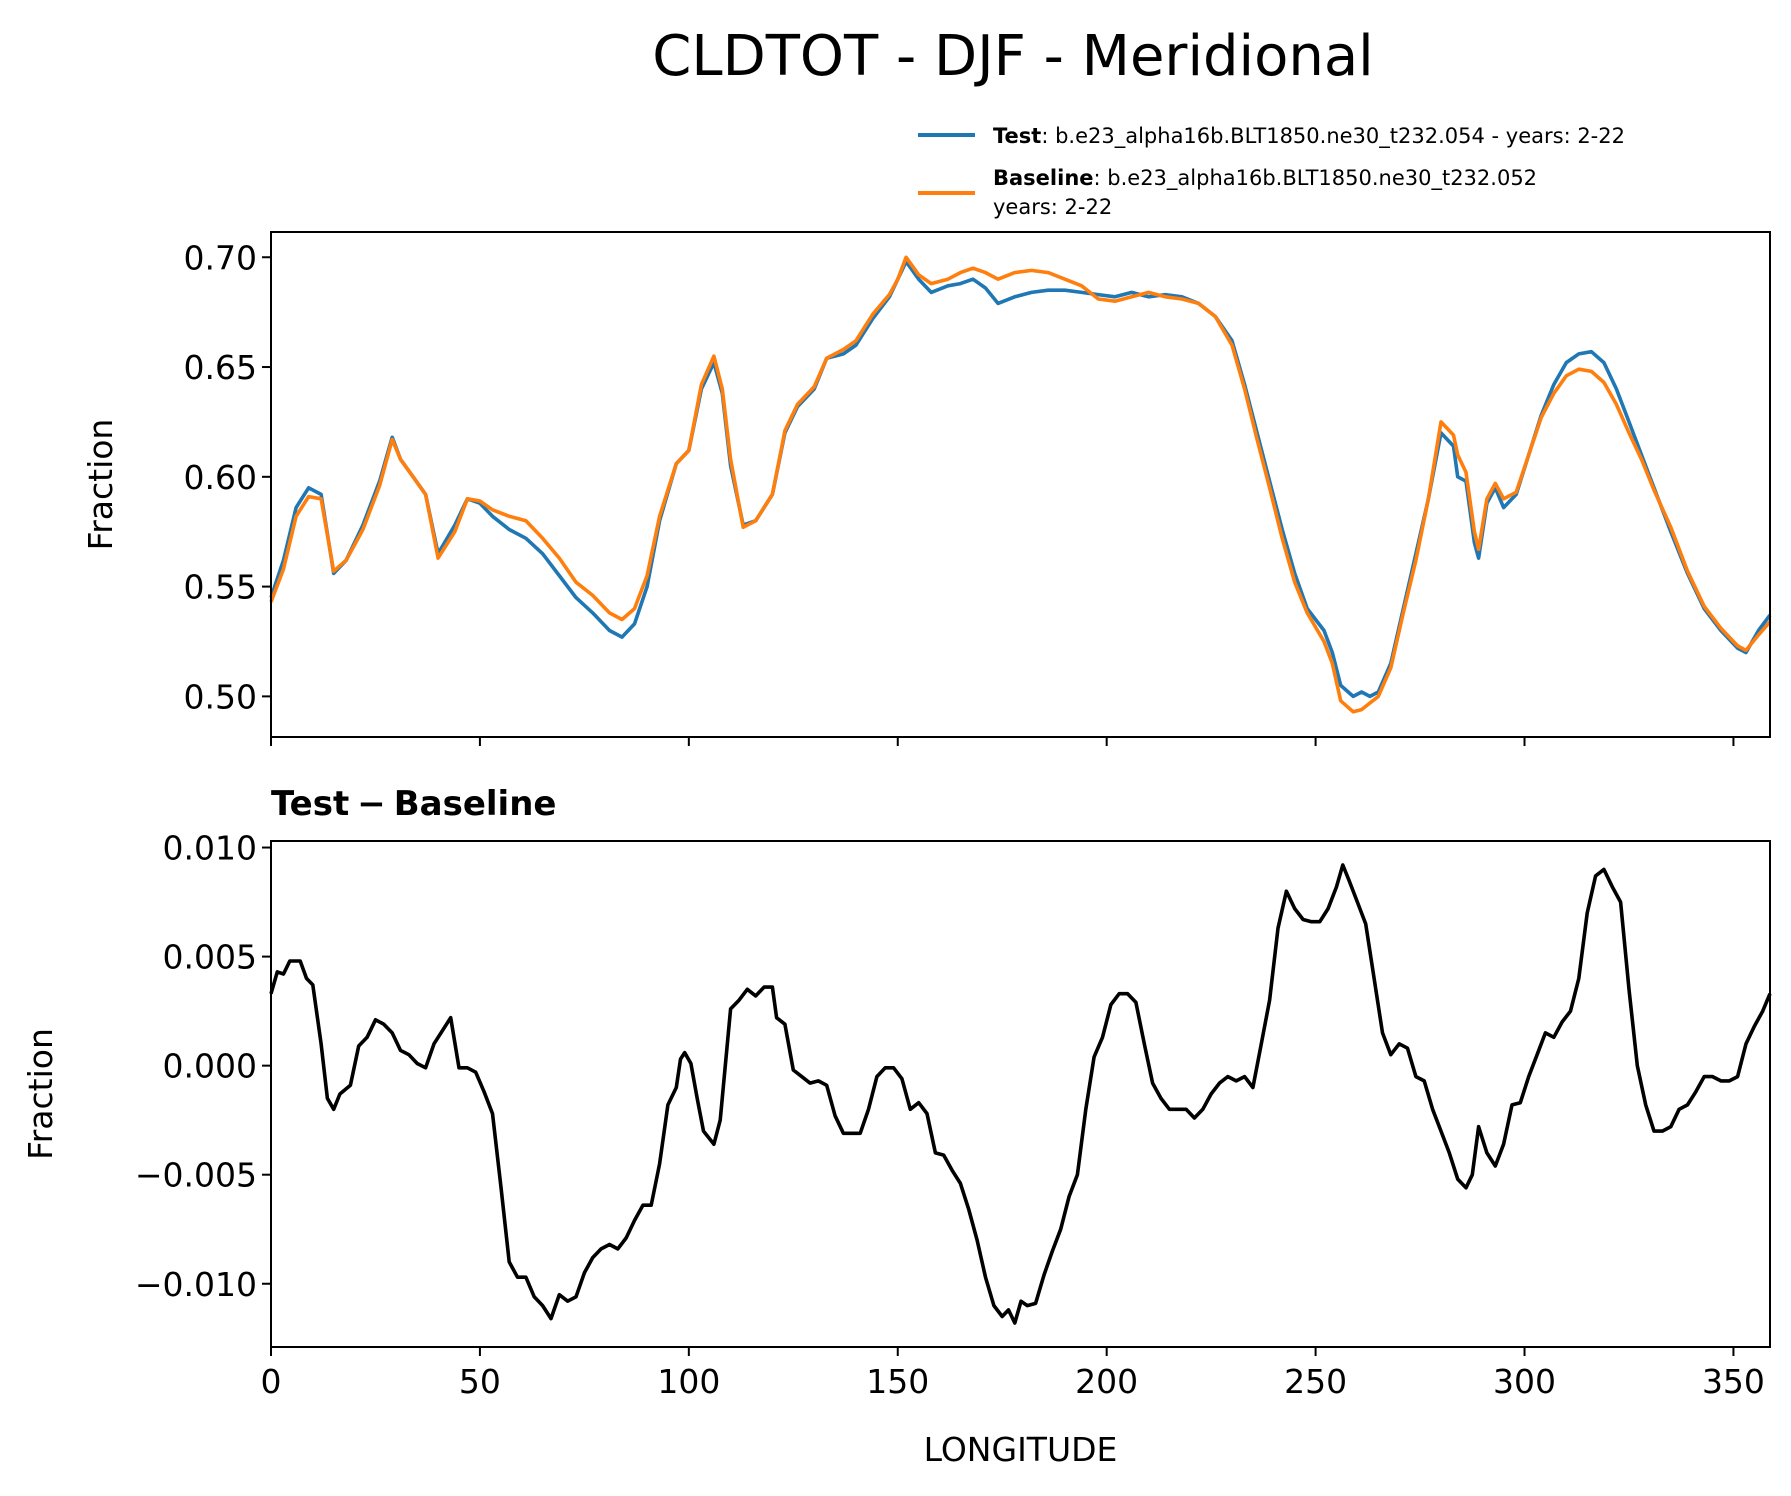  Describe the element at coordinates (271, 1381) in the screenshot. I see `bottom-x-tick-label: 0` at that location.